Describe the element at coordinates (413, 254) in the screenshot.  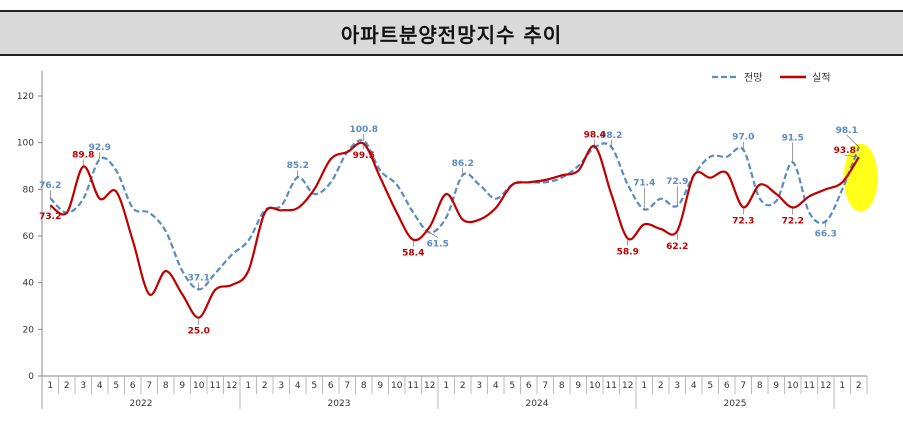
I see `data-label-actual: 58.4` at that location.